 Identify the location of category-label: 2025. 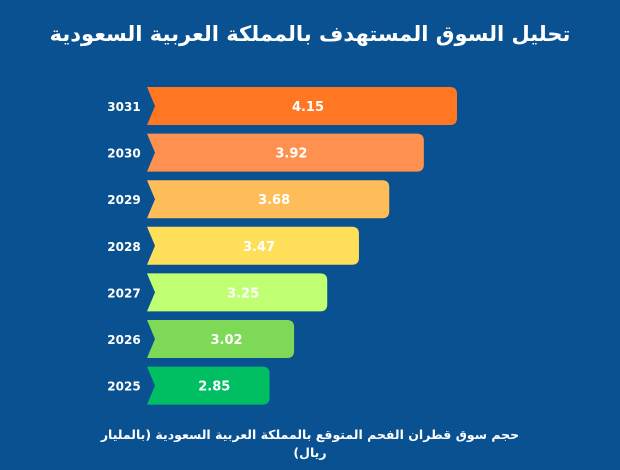
(123, 387).